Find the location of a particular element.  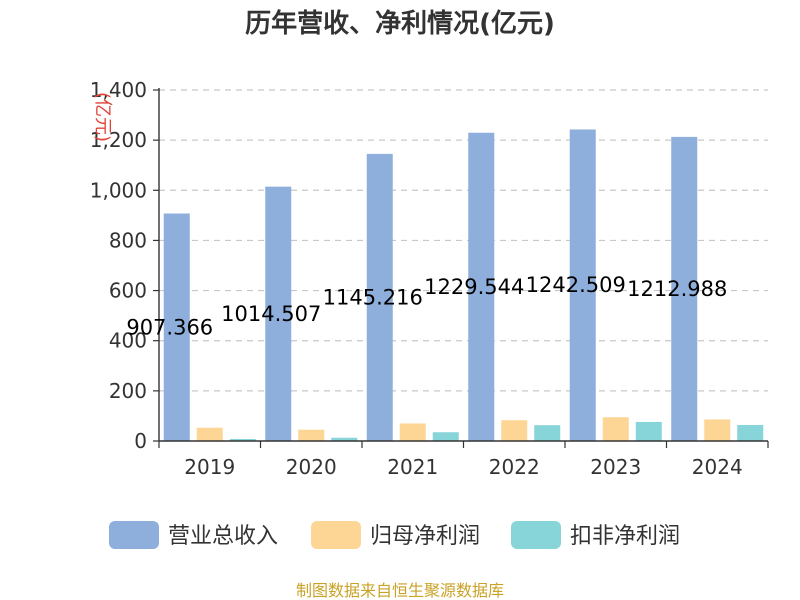

x-tick-label: 2021 is located at coordinates (412, 467).